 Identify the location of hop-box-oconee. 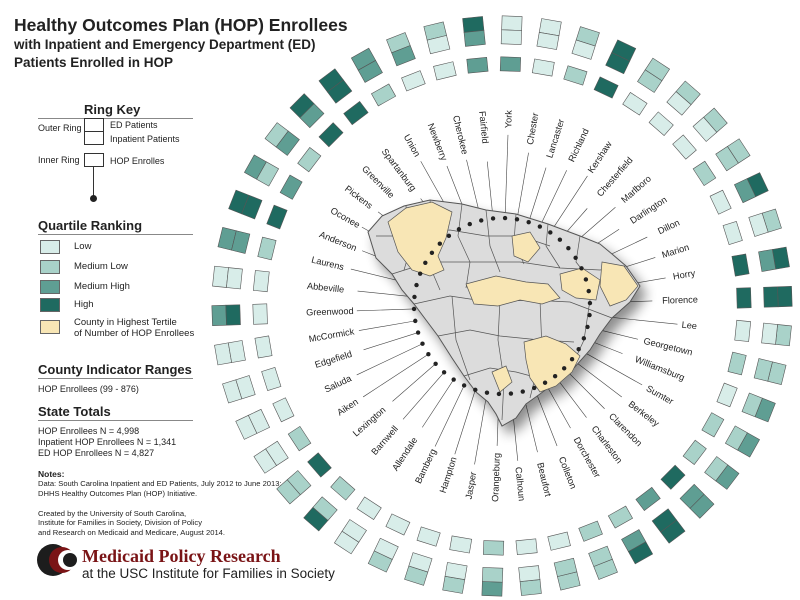
(291, 187).